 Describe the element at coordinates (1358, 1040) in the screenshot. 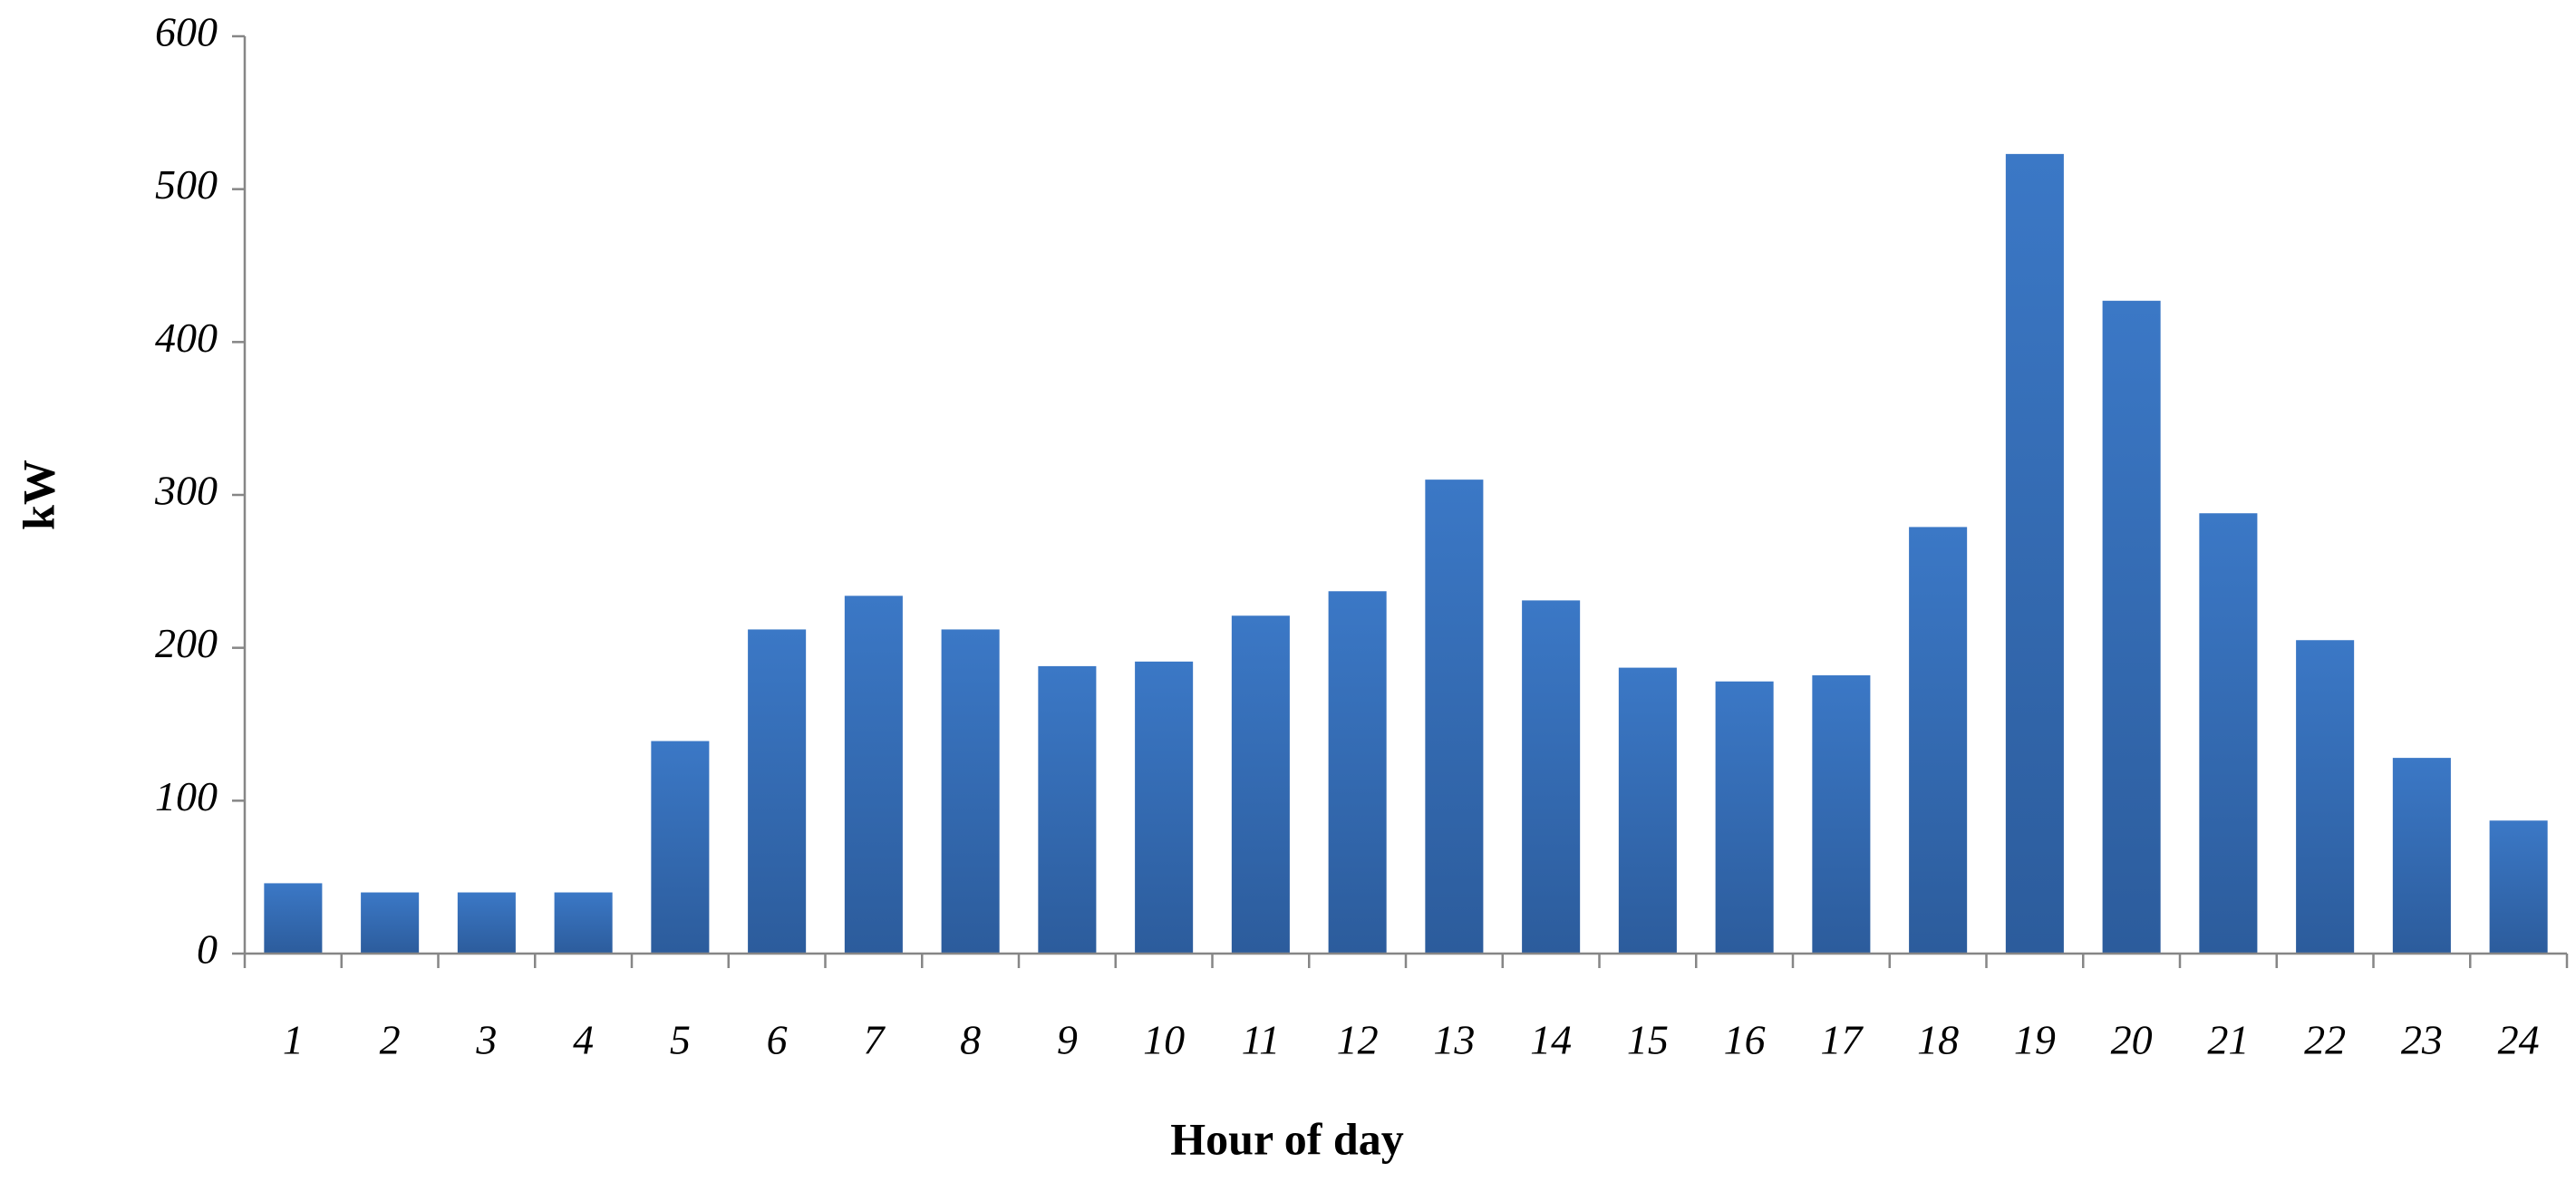

I see `x-tick-label: 12` at that location.